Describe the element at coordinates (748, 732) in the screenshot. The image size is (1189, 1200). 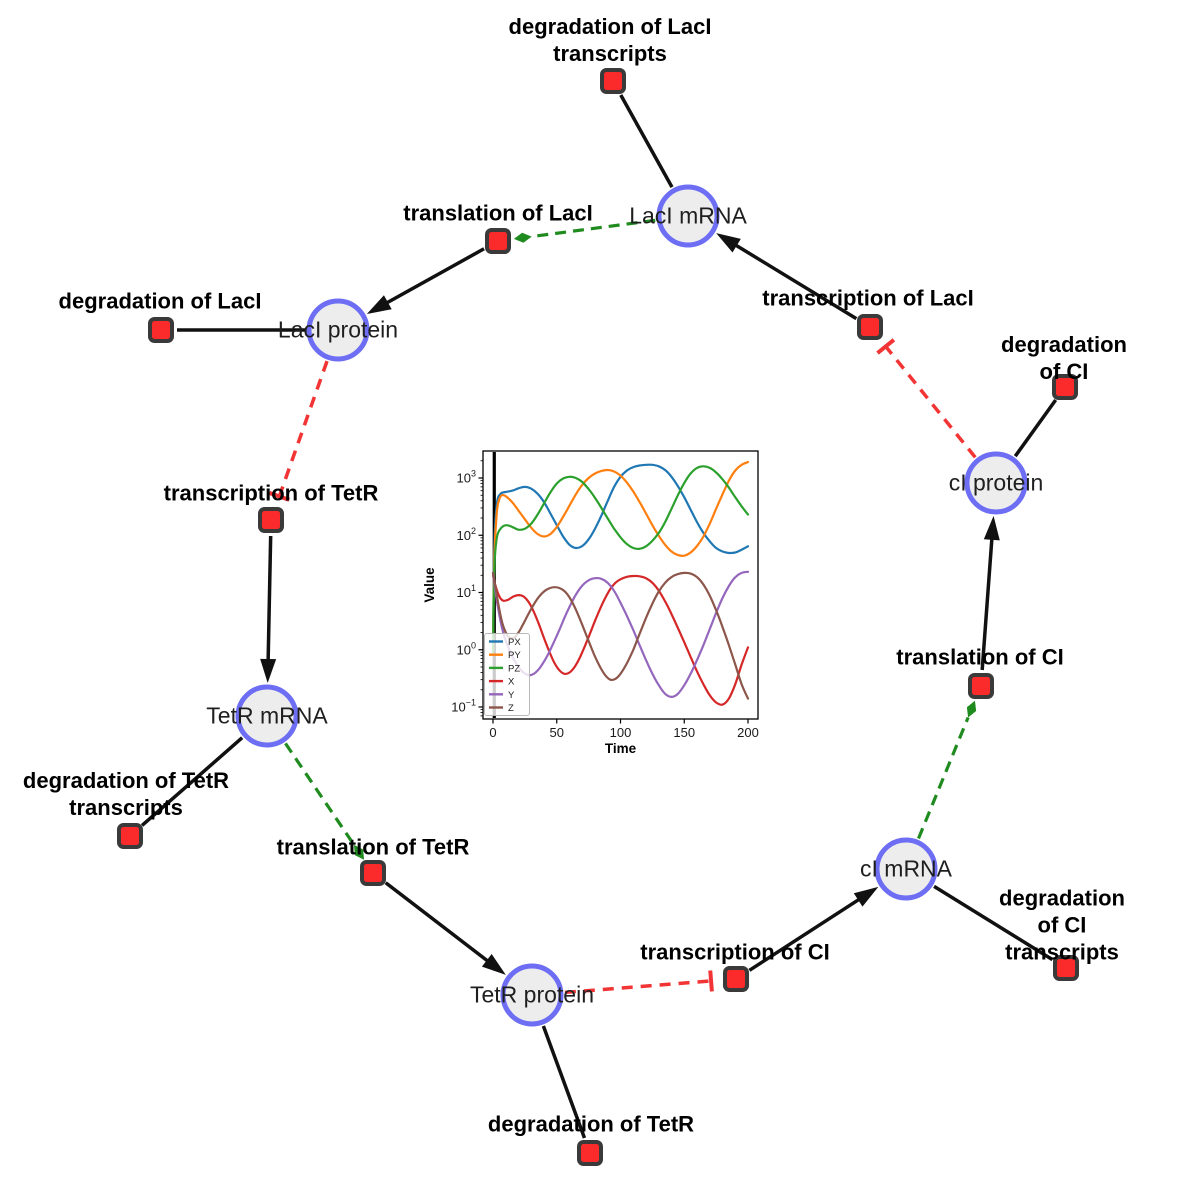
I see `x-tick-label: 200` at that location.